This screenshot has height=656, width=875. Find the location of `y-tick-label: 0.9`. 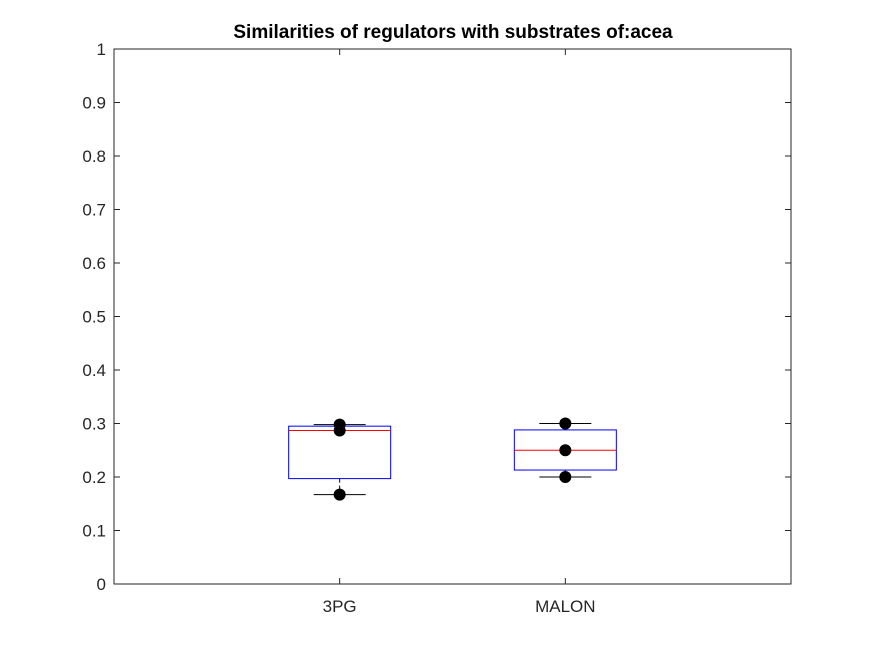

y-tick-label: 0.9 is located at coordinates (94, 103).